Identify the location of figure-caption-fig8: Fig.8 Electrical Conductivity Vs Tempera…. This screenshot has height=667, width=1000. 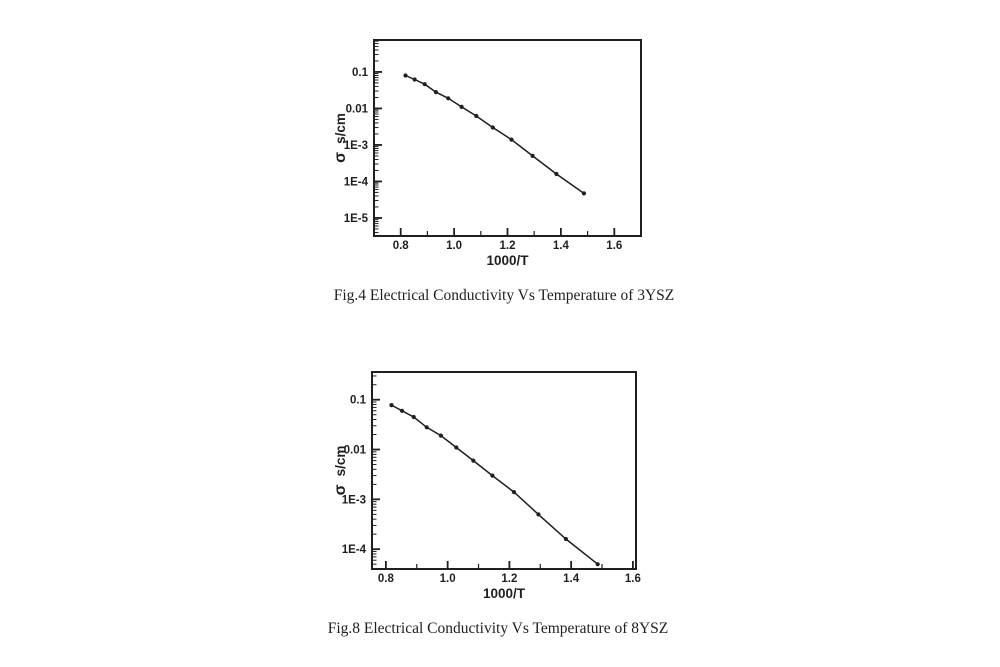
(498, 628).